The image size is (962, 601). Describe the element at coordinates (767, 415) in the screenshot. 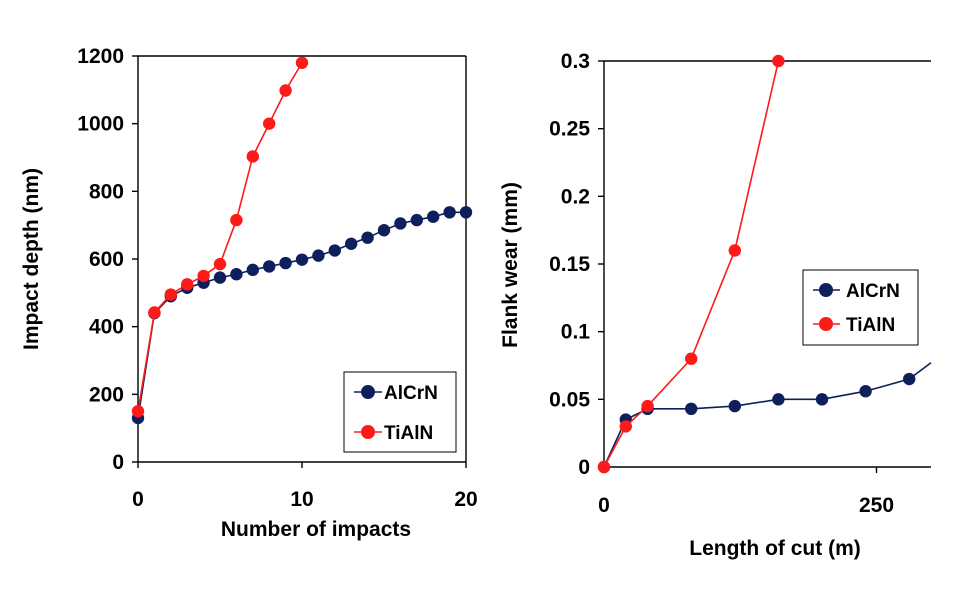

I see `right-series-alcrn-line` at that location.